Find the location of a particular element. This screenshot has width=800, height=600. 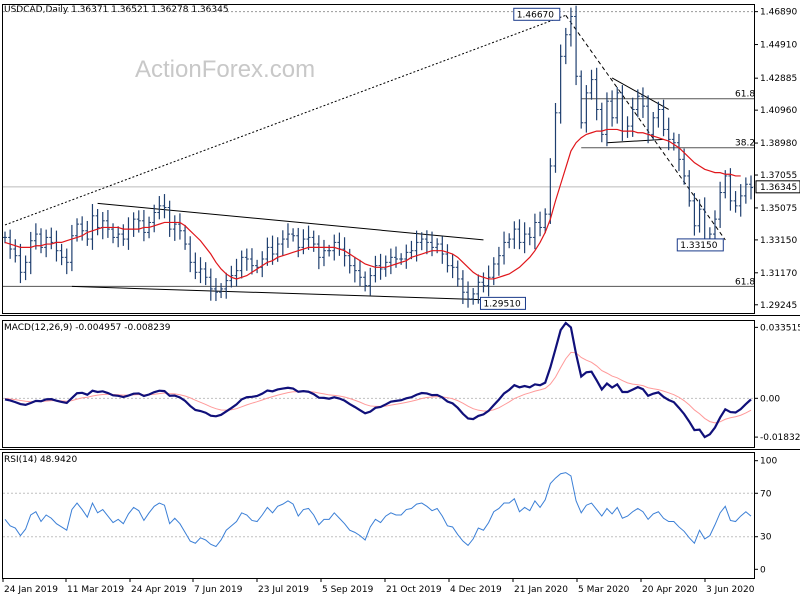

x-tick-label: 24 Jan 2019 is located at coordinates (31, 590).